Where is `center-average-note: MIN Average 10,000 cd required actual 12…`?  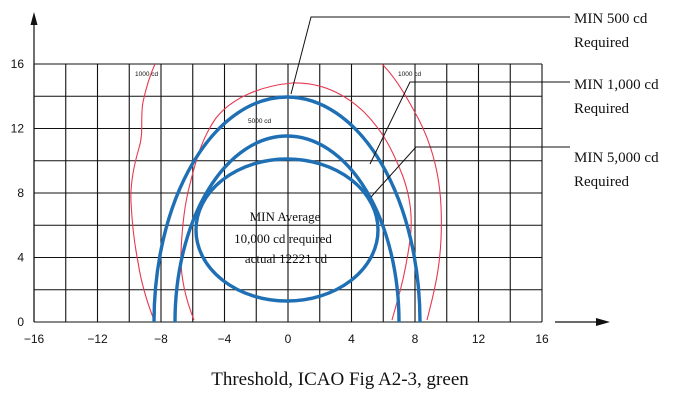 center-average-note: MIN Average 10,000 cd required actual 12… is located at coordinates (283, 237).